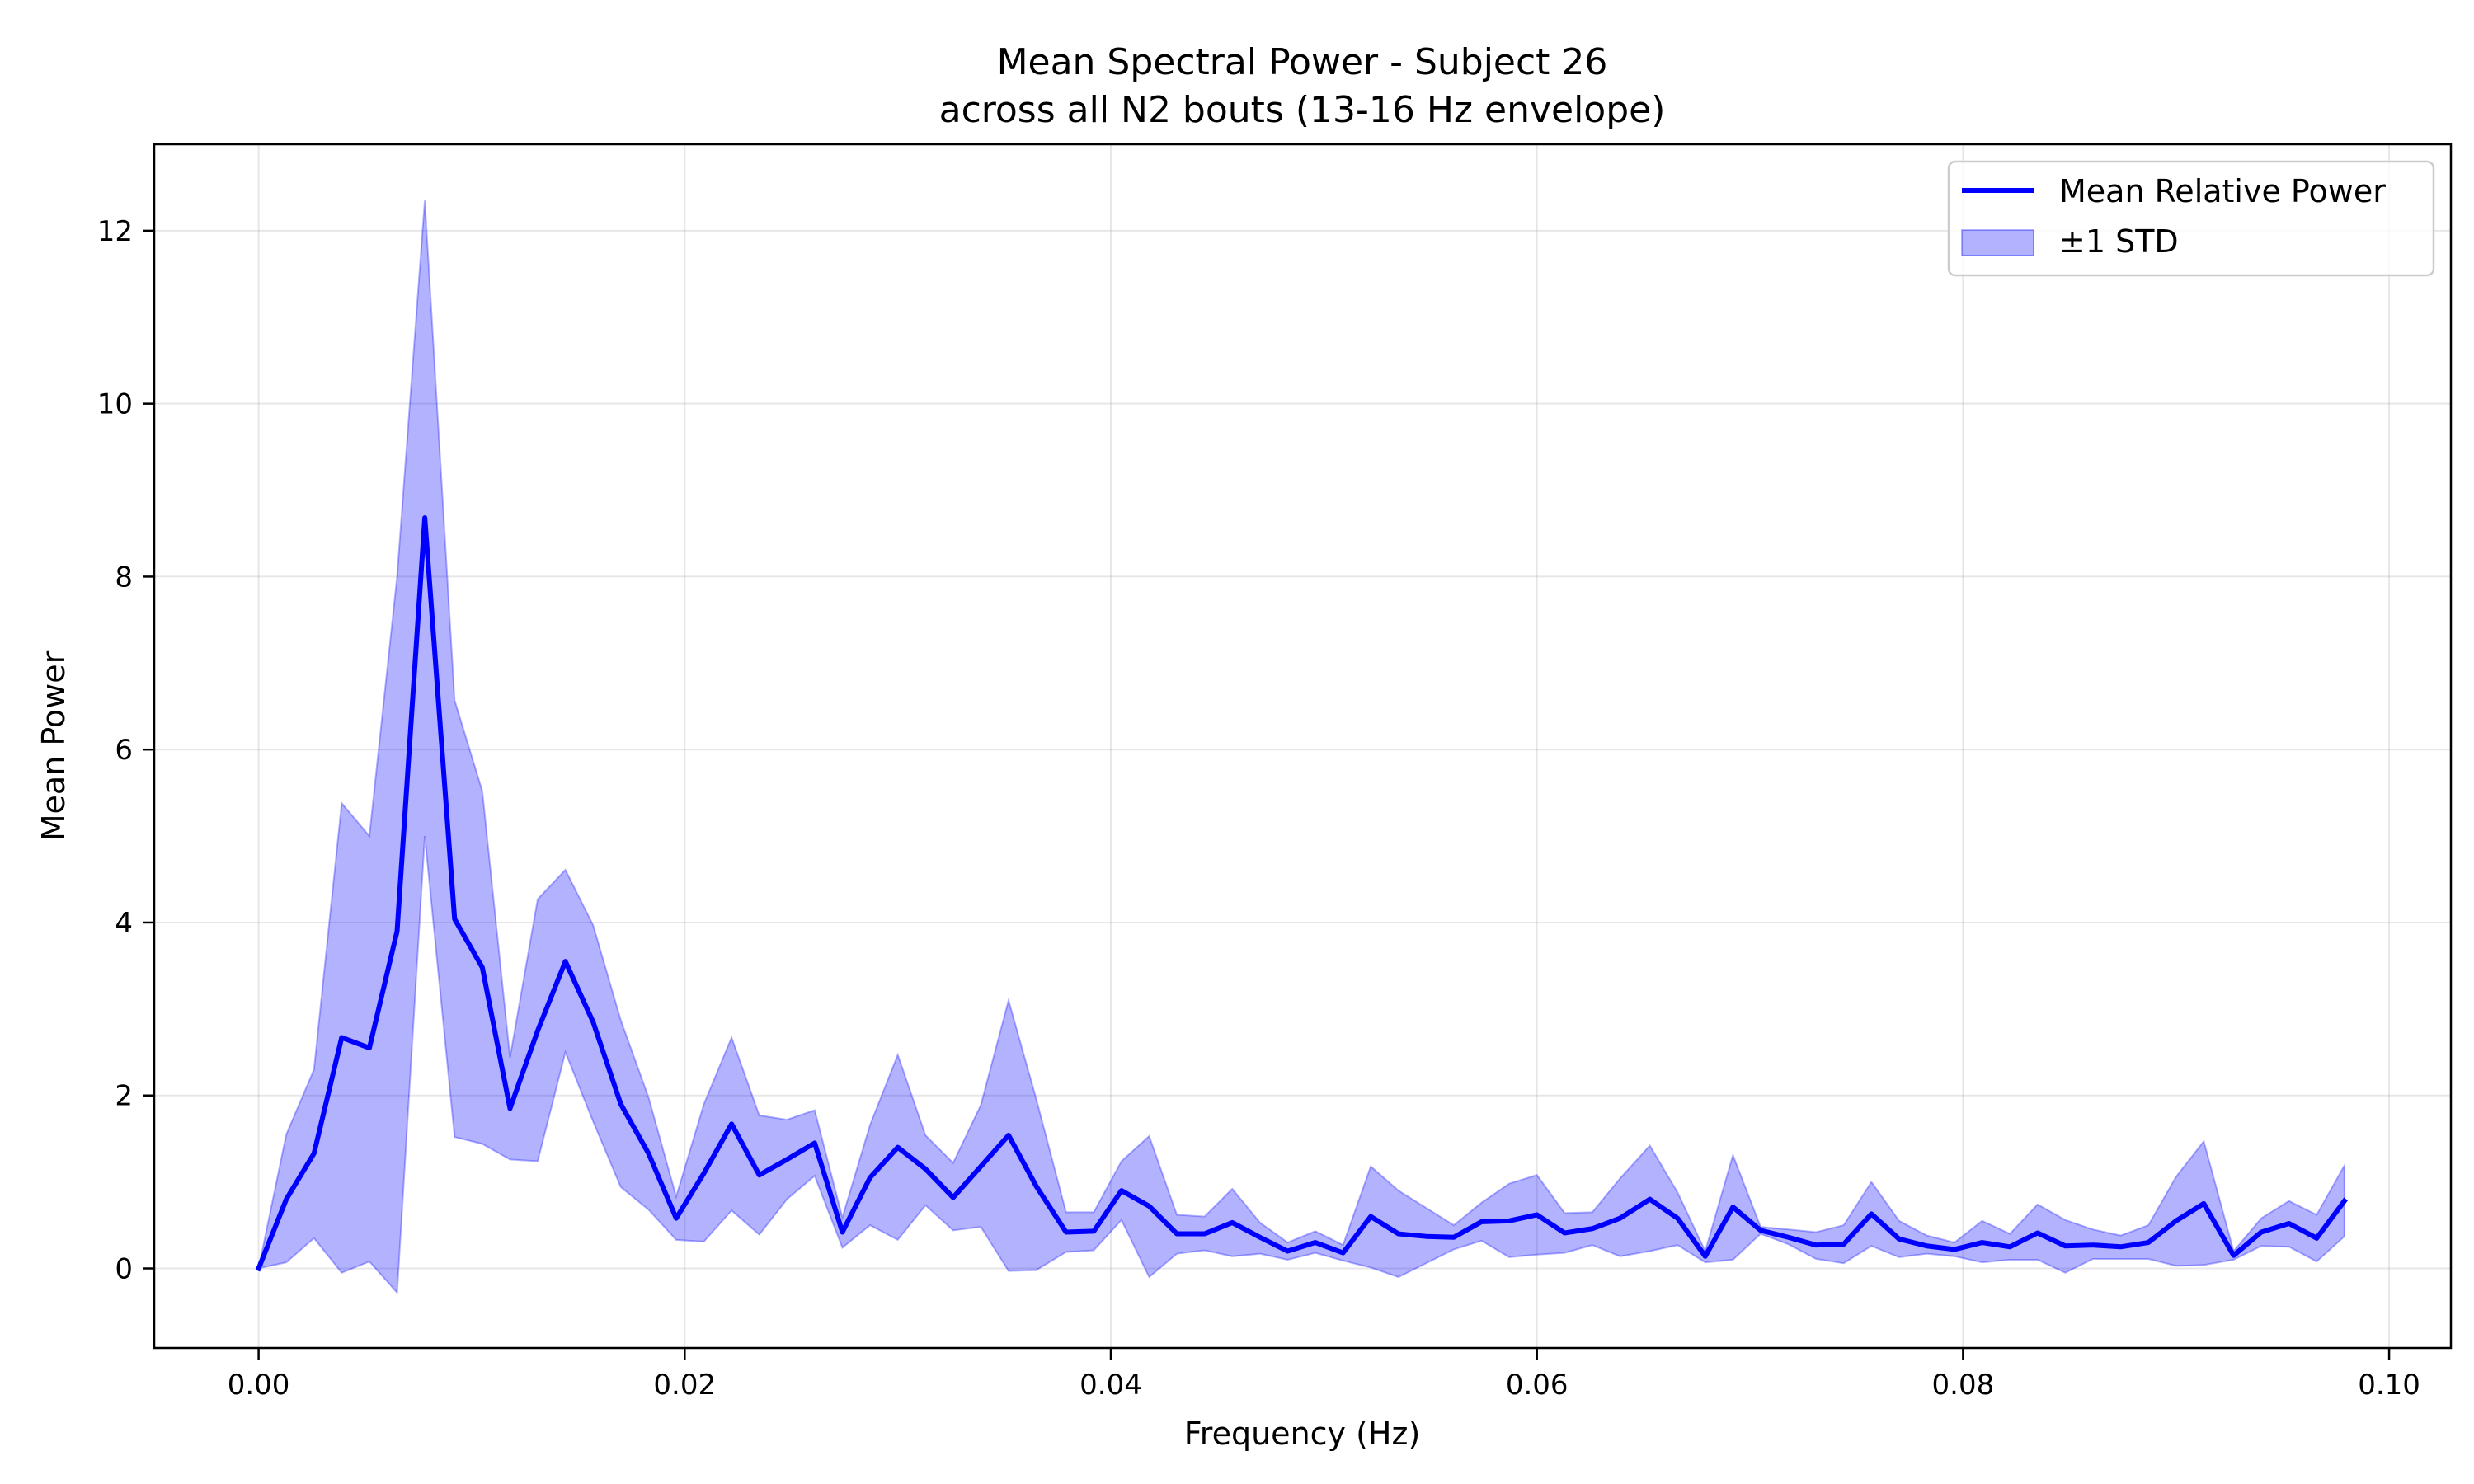 The height and width of the screenshot is (1484, 2474). What do you see at coordinates (124, 1096) in the screenshot?
I see `y-tick-label: 2` at bounding box center [124, 1096].